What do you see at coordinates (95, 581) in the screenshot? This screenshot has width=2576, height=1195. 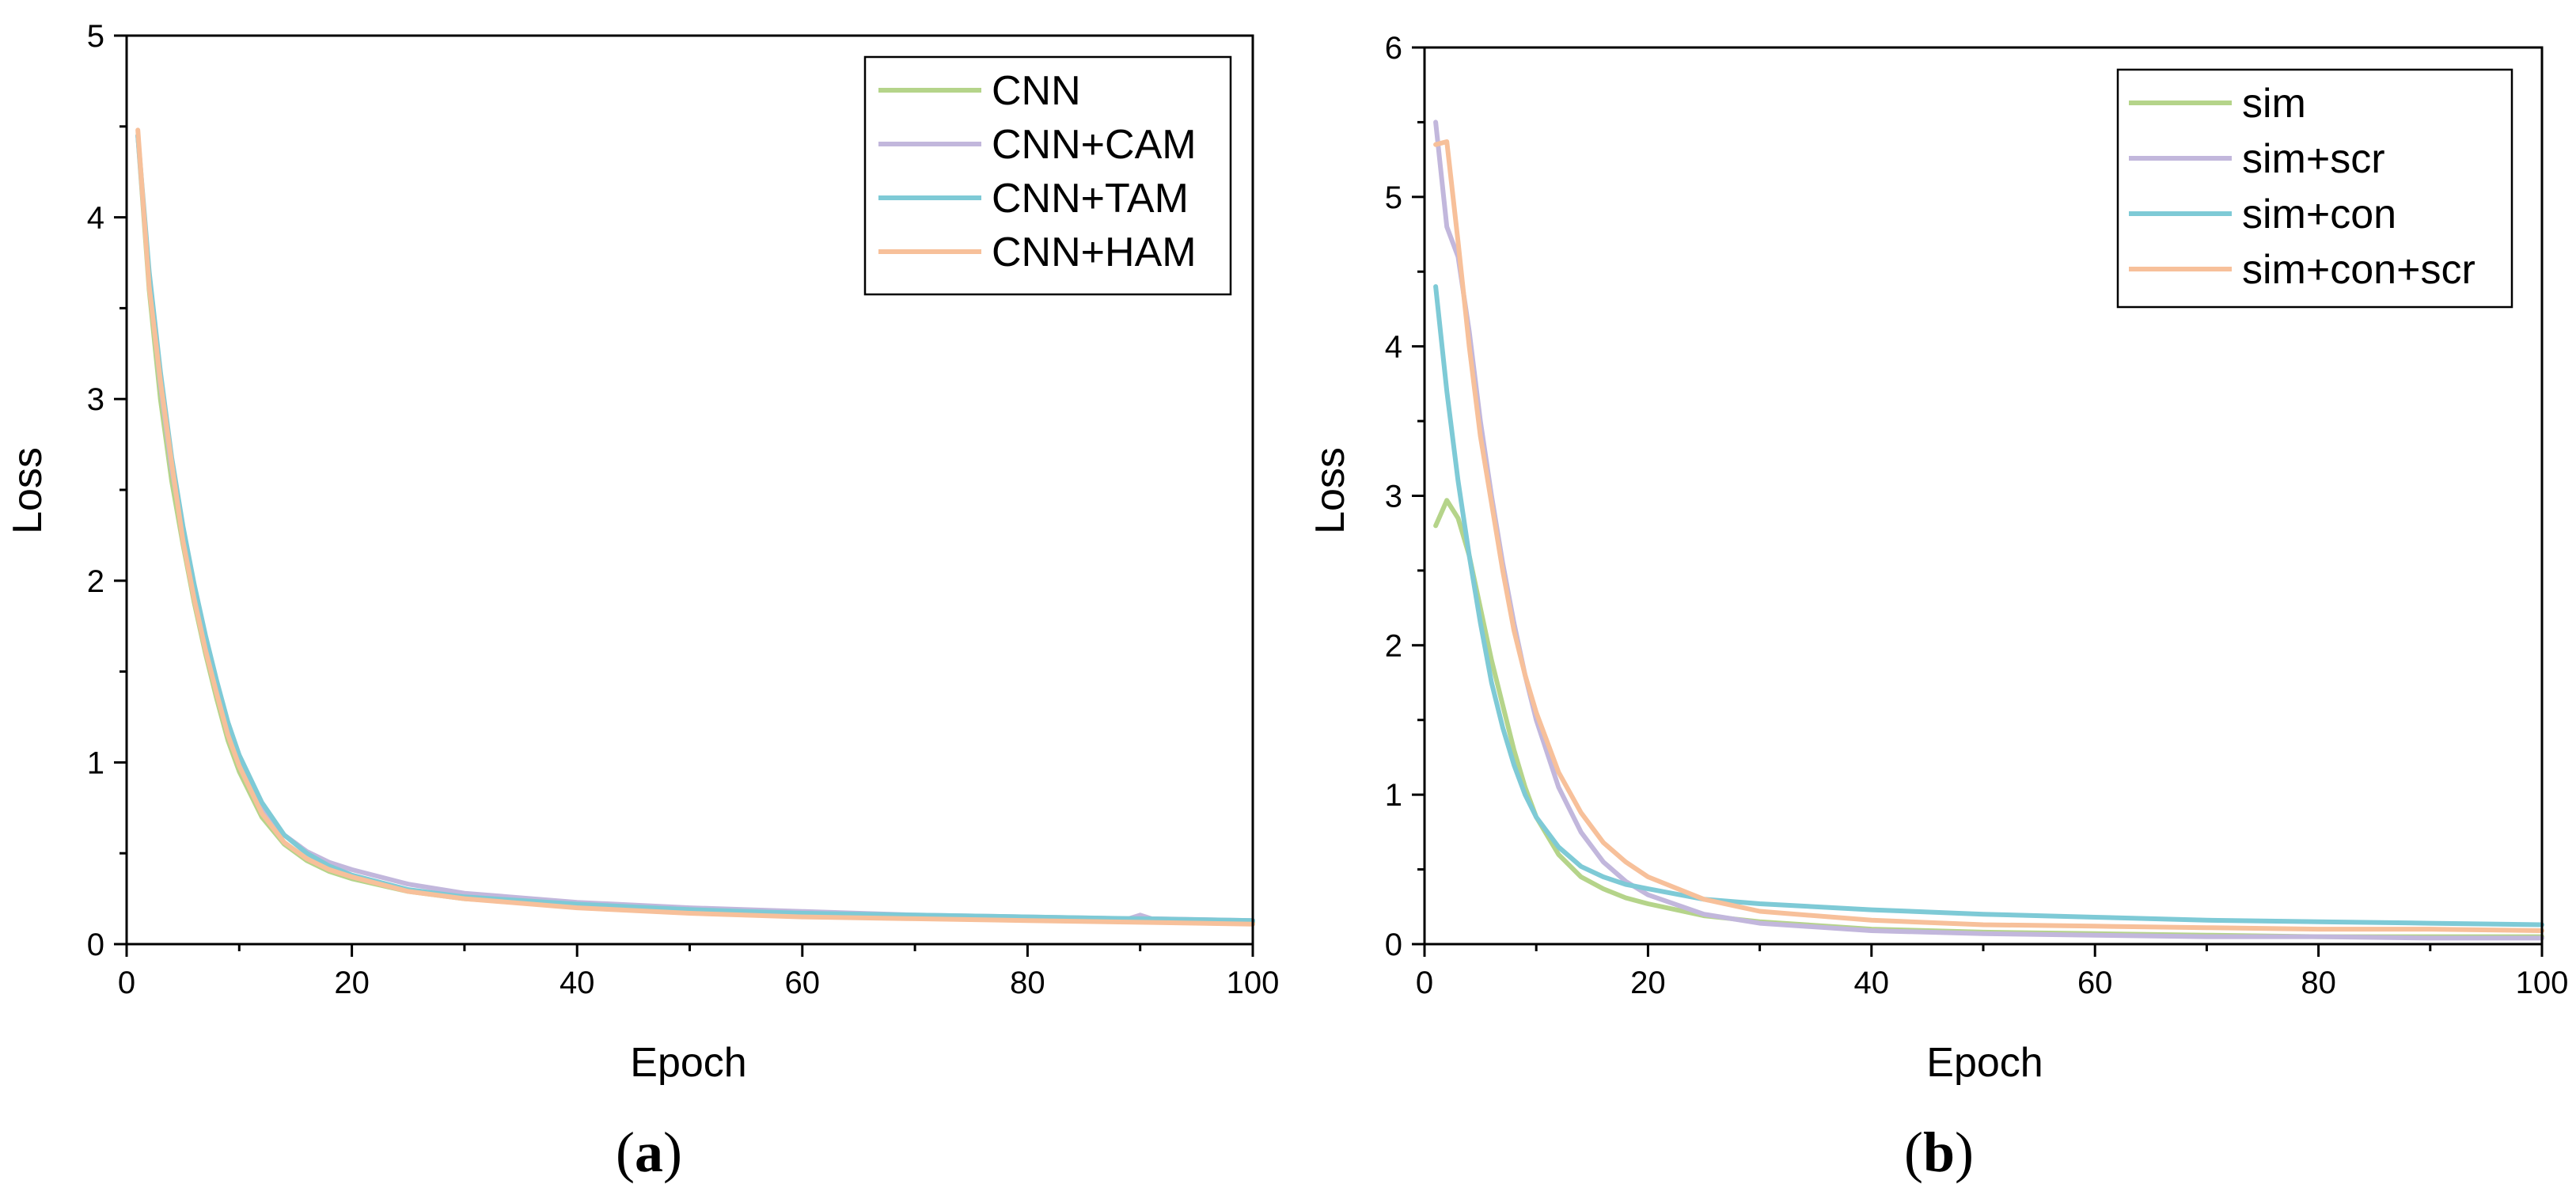 I see `y-tick-label-a: 2` at bounding box center [95, 581].